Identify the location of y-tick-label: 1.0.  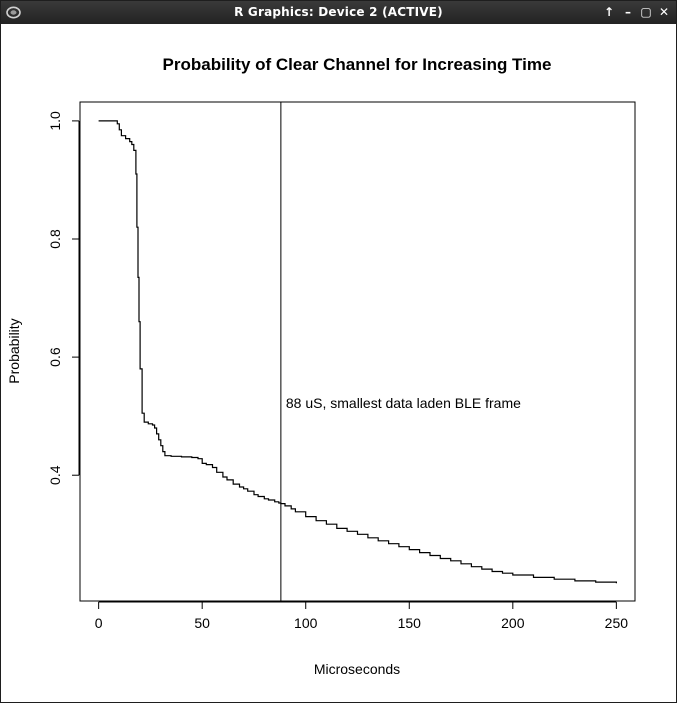
(55, 121).